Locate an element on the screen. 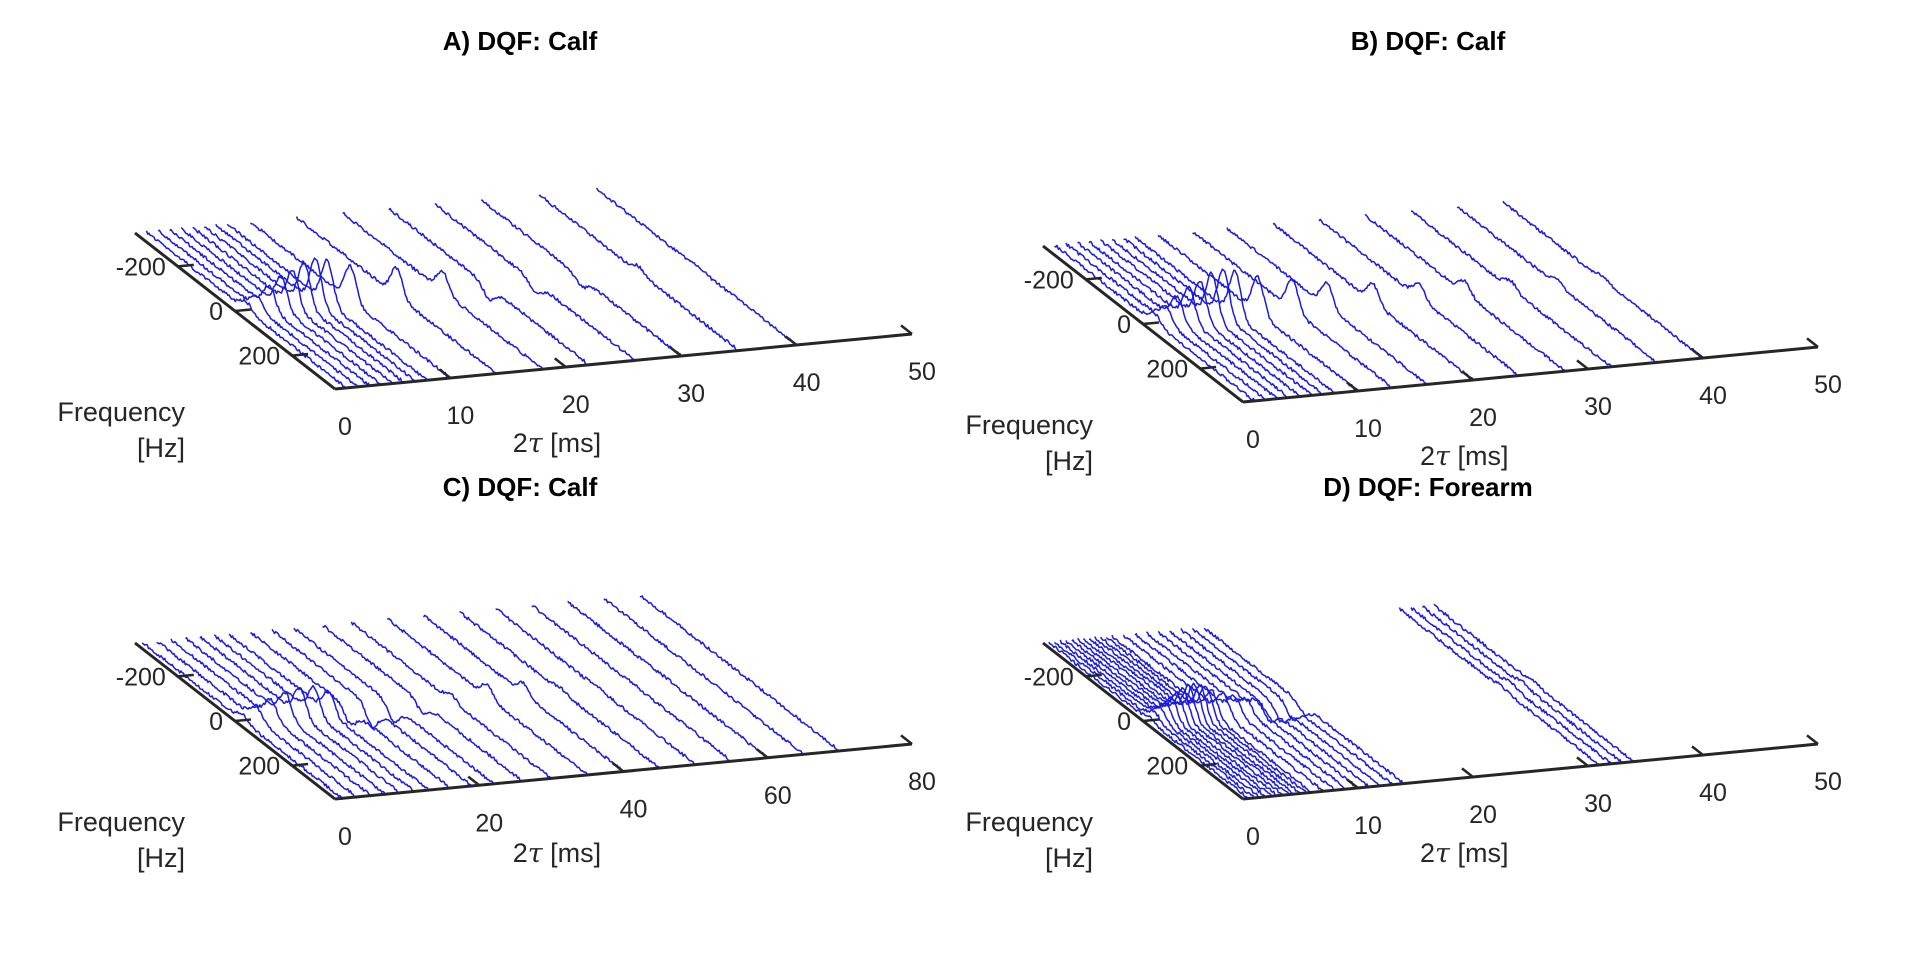  x-axis-label-symbol: τ is located at coordinates (536, 853).